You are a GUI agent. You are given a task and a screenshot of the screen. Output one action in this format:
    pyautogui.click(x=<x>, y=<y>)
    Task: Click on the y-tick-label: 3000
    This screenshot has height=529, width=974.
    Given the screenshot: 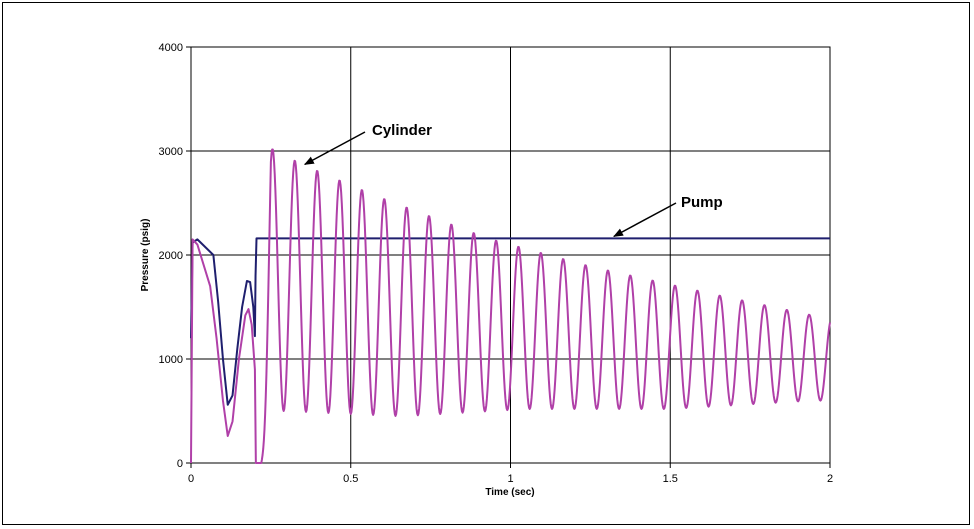 What is the action you would take?
    pyautogui.click(x=171, y=152)
    